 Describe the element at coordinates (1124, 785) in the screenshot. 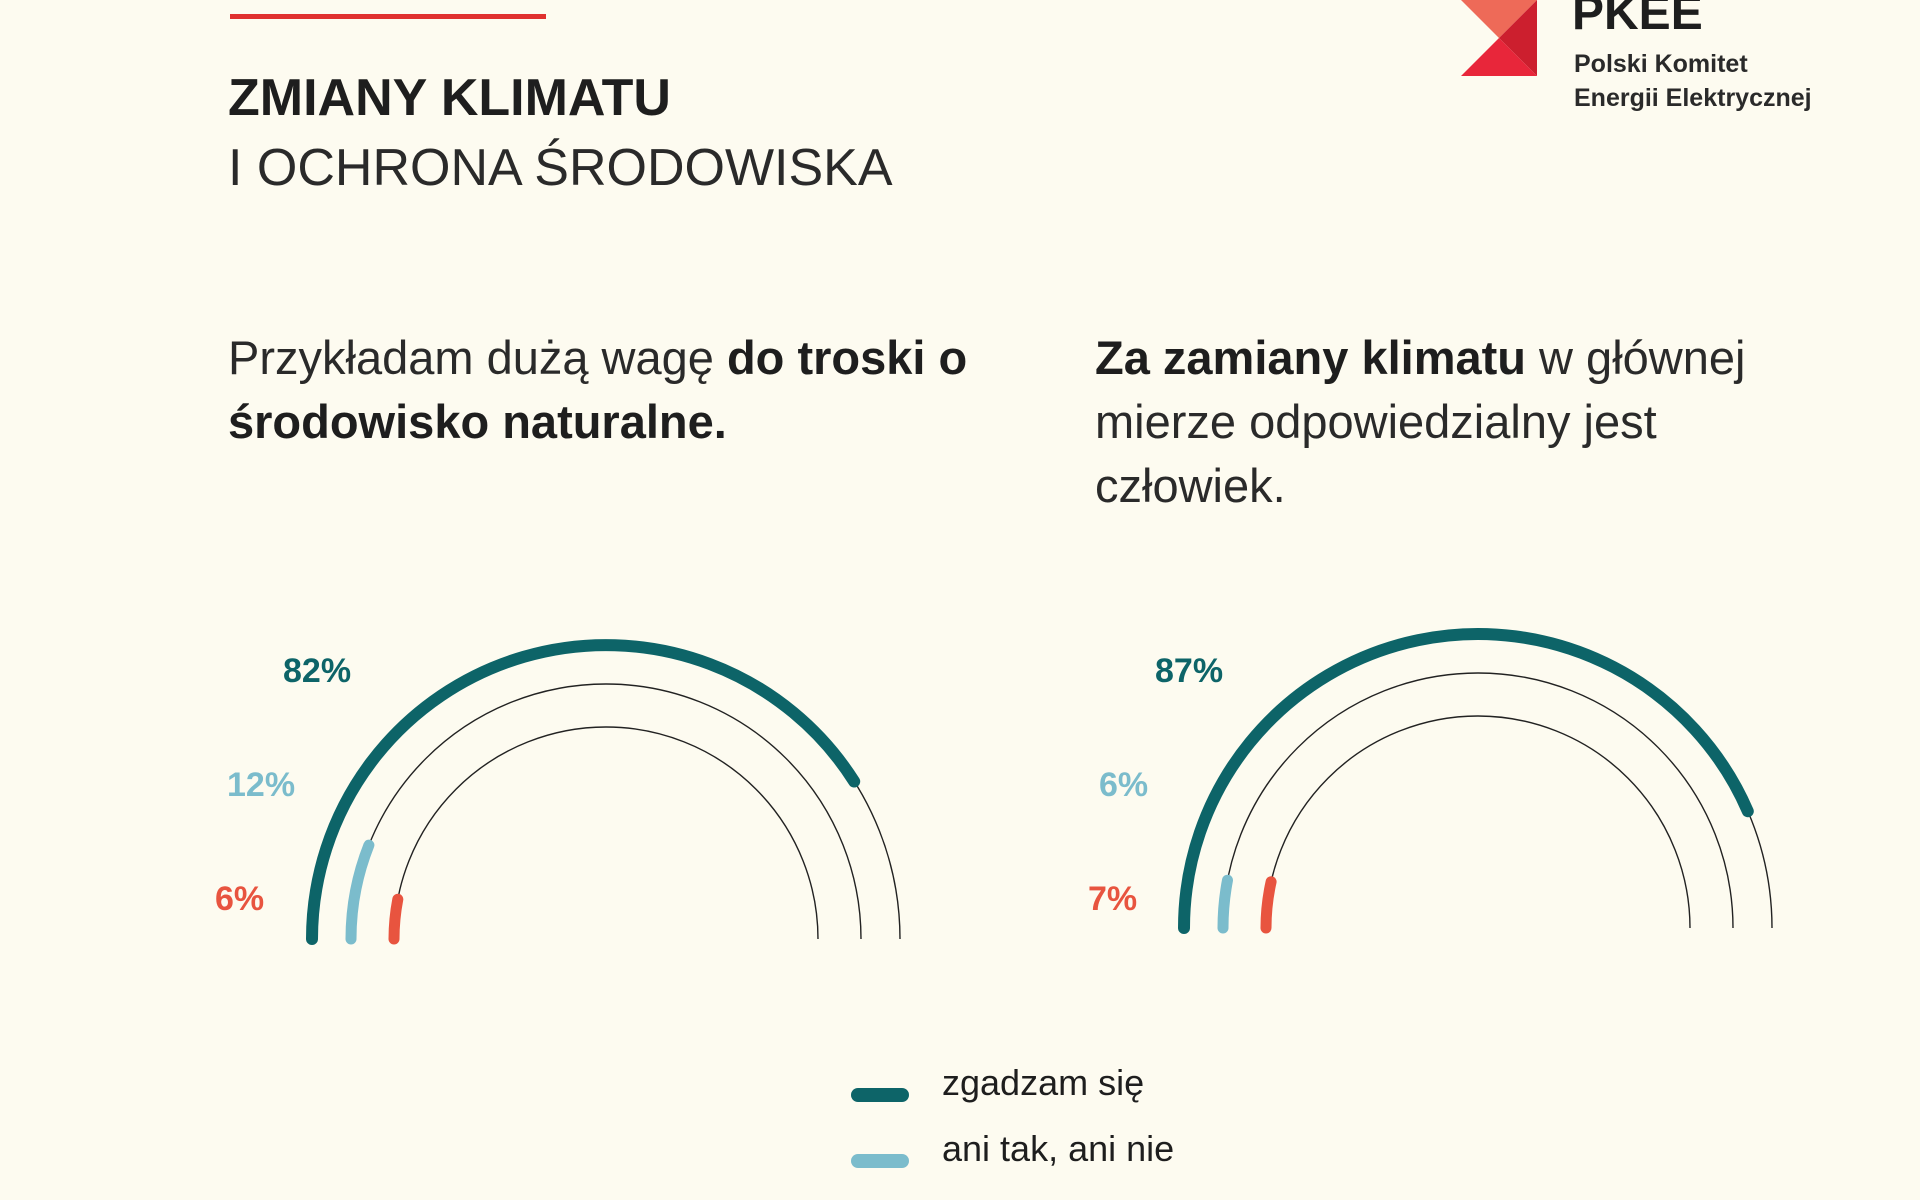

I see `chart-2-label-neutral: 6%` at that location.